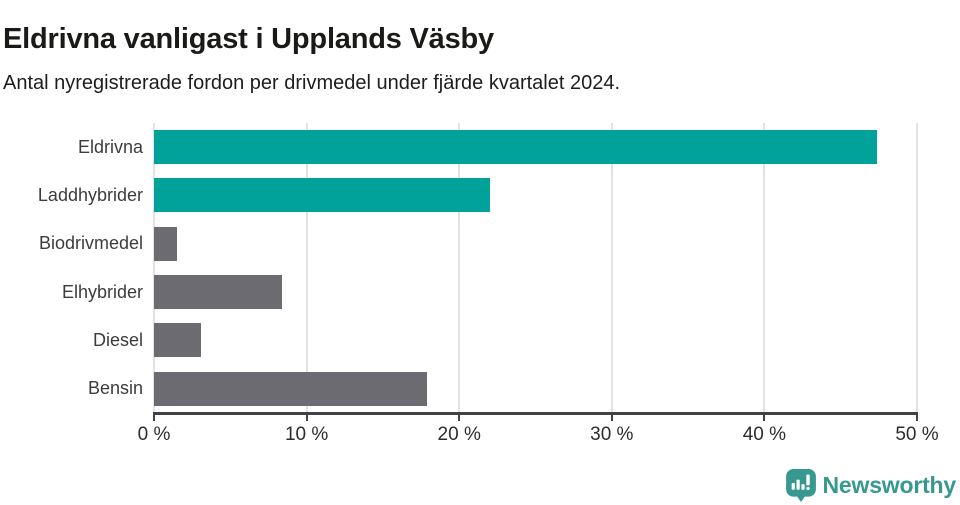 The height and width of the screenshot is (505, 960). Describe the element at coordinates (117, 339) in the screenshot. I see `category-label: Diesel` at that location.